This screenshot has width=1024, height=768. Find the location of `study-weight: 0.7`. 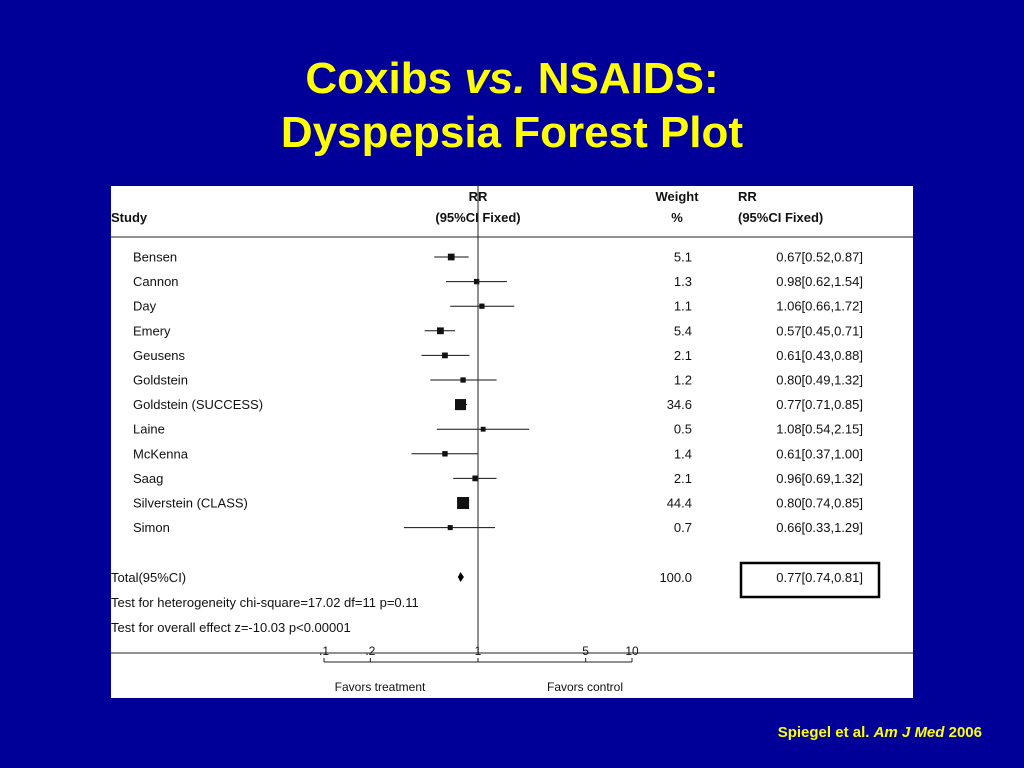

study-weight: 0.7 is located at coordinates (683, 527).